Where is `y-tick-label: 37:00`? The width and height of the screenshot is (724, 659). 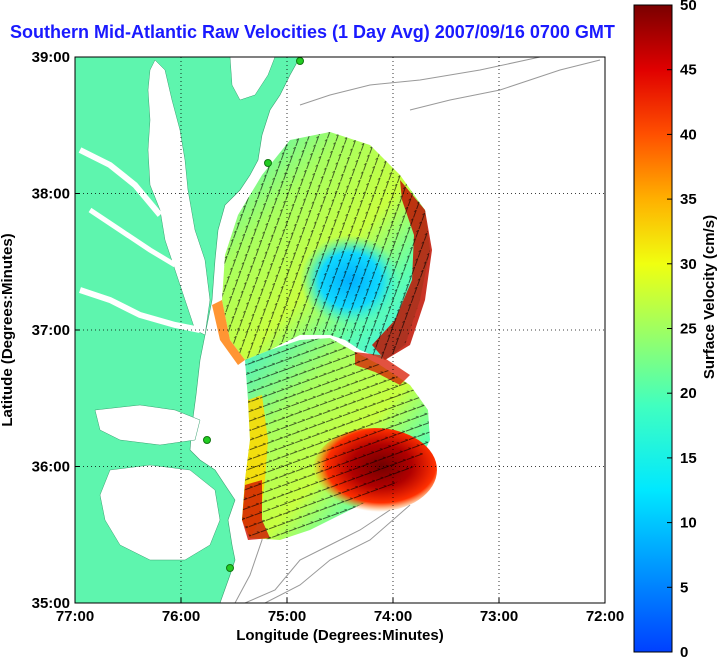
y-tick-label: 37:00 is located at coordinates (51, 330).